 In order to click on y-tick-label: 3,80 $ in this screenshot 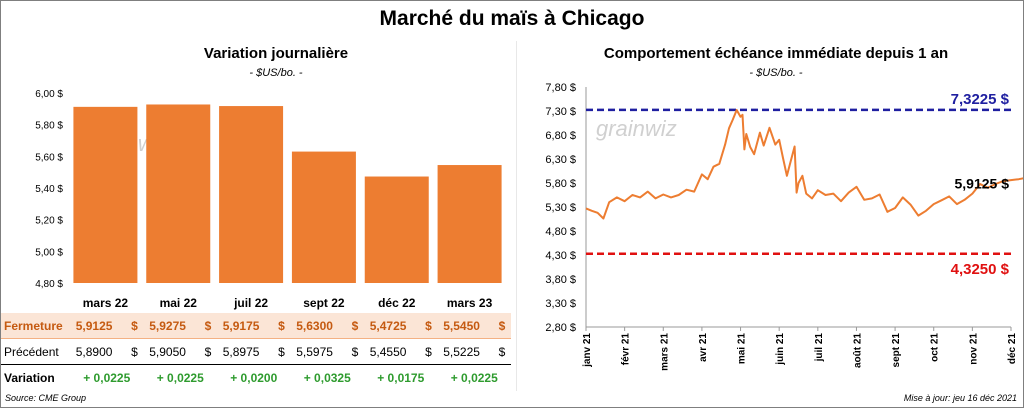, I will do `click(560, 280)`.